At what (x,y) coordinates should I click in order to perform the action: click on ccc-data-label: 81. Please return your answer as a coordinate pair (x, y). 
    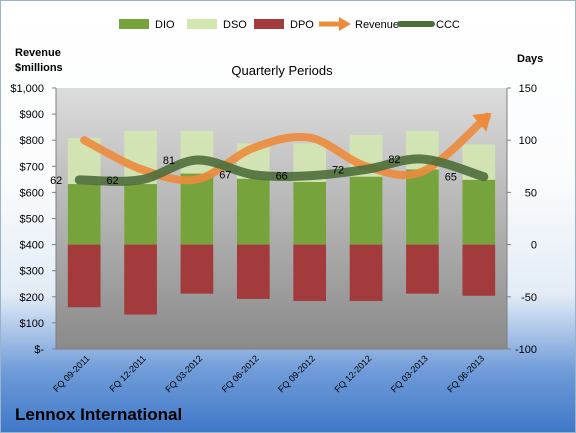
    Looking at the image, I should click on (169, 161).